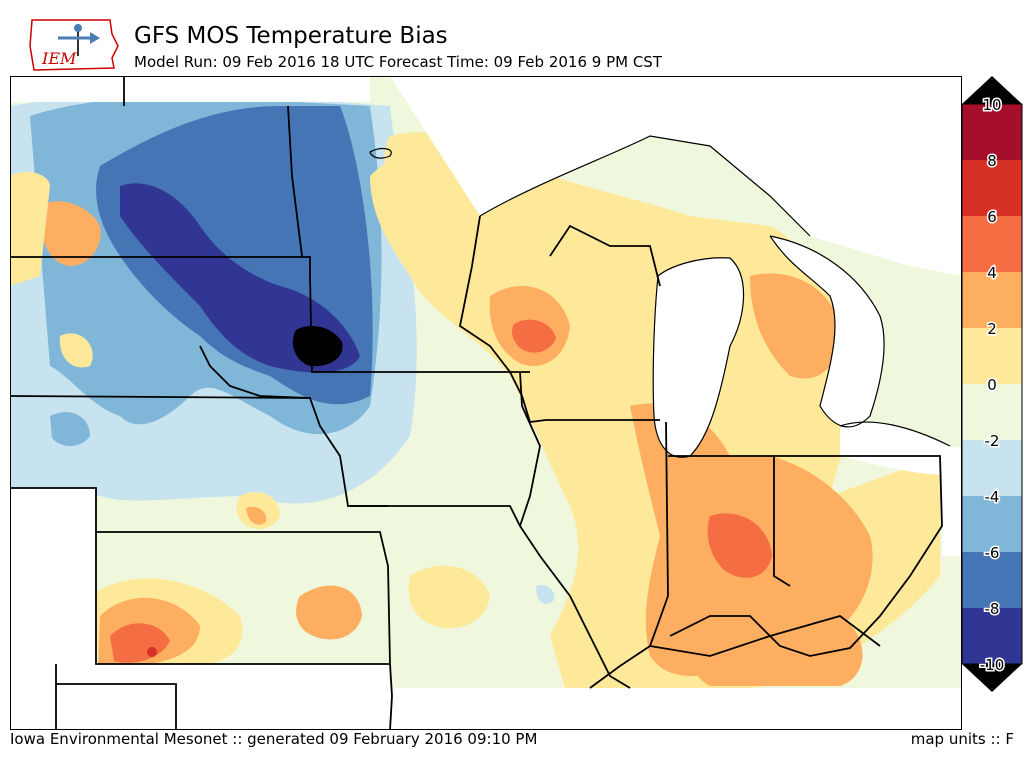 The height and width of the screenshot is (768, 1024). Describe the element at coordinates (698, 357) in the screenshot. I see `lake-michigan` at that location.